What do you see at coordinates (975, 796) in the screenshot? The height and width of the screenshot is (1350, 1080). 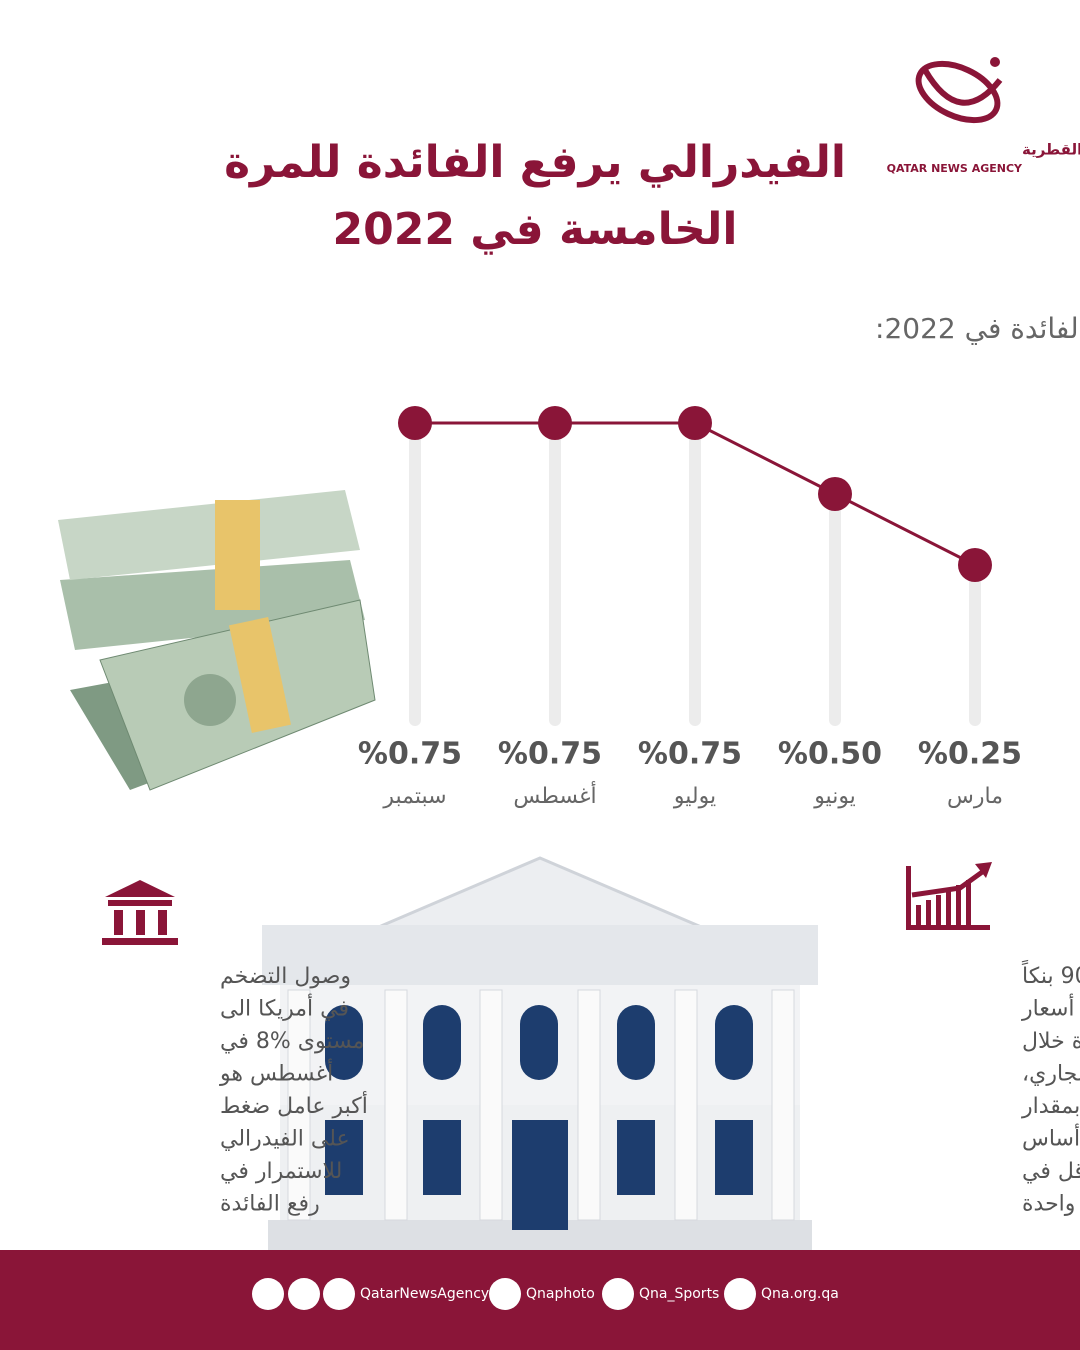 I see `category-label: مارس` at bounding box center [975, 796].